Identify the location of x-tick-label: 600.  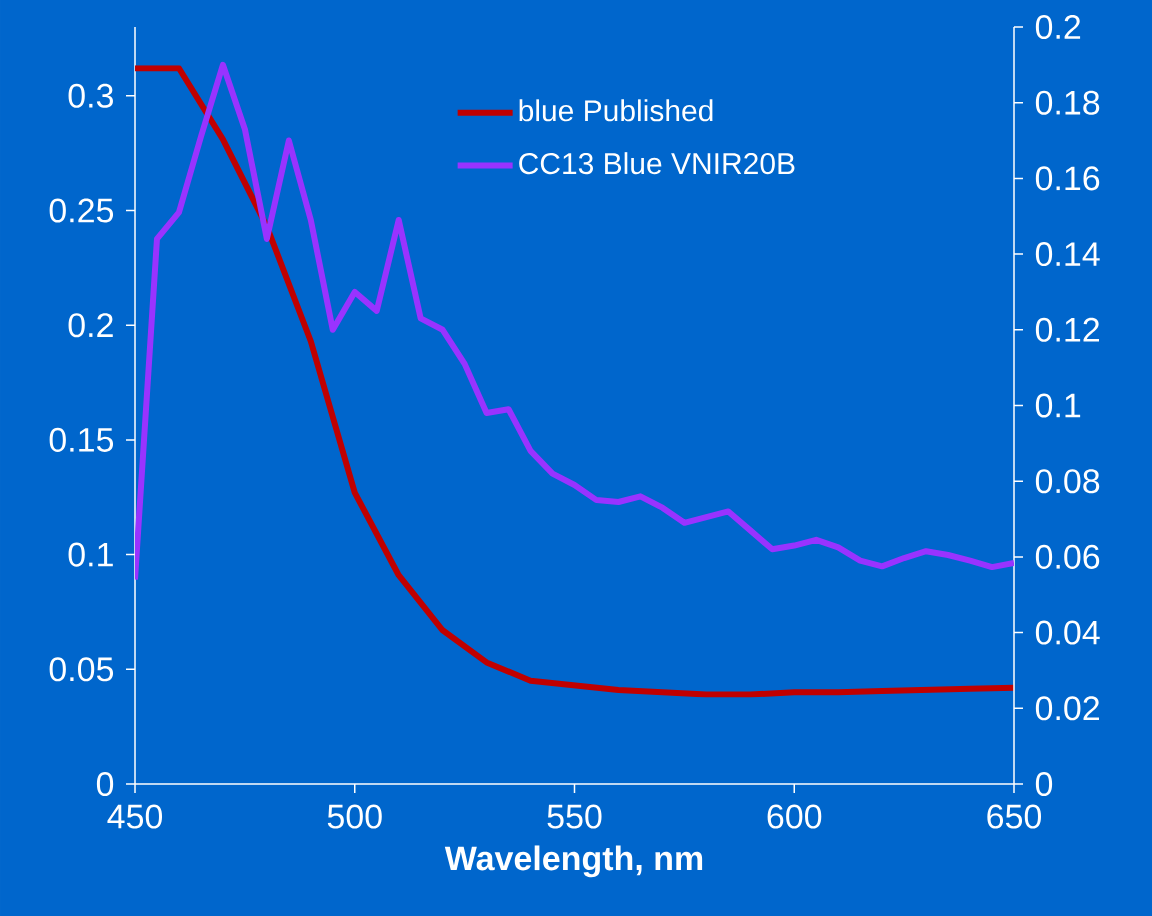
(794, 816).